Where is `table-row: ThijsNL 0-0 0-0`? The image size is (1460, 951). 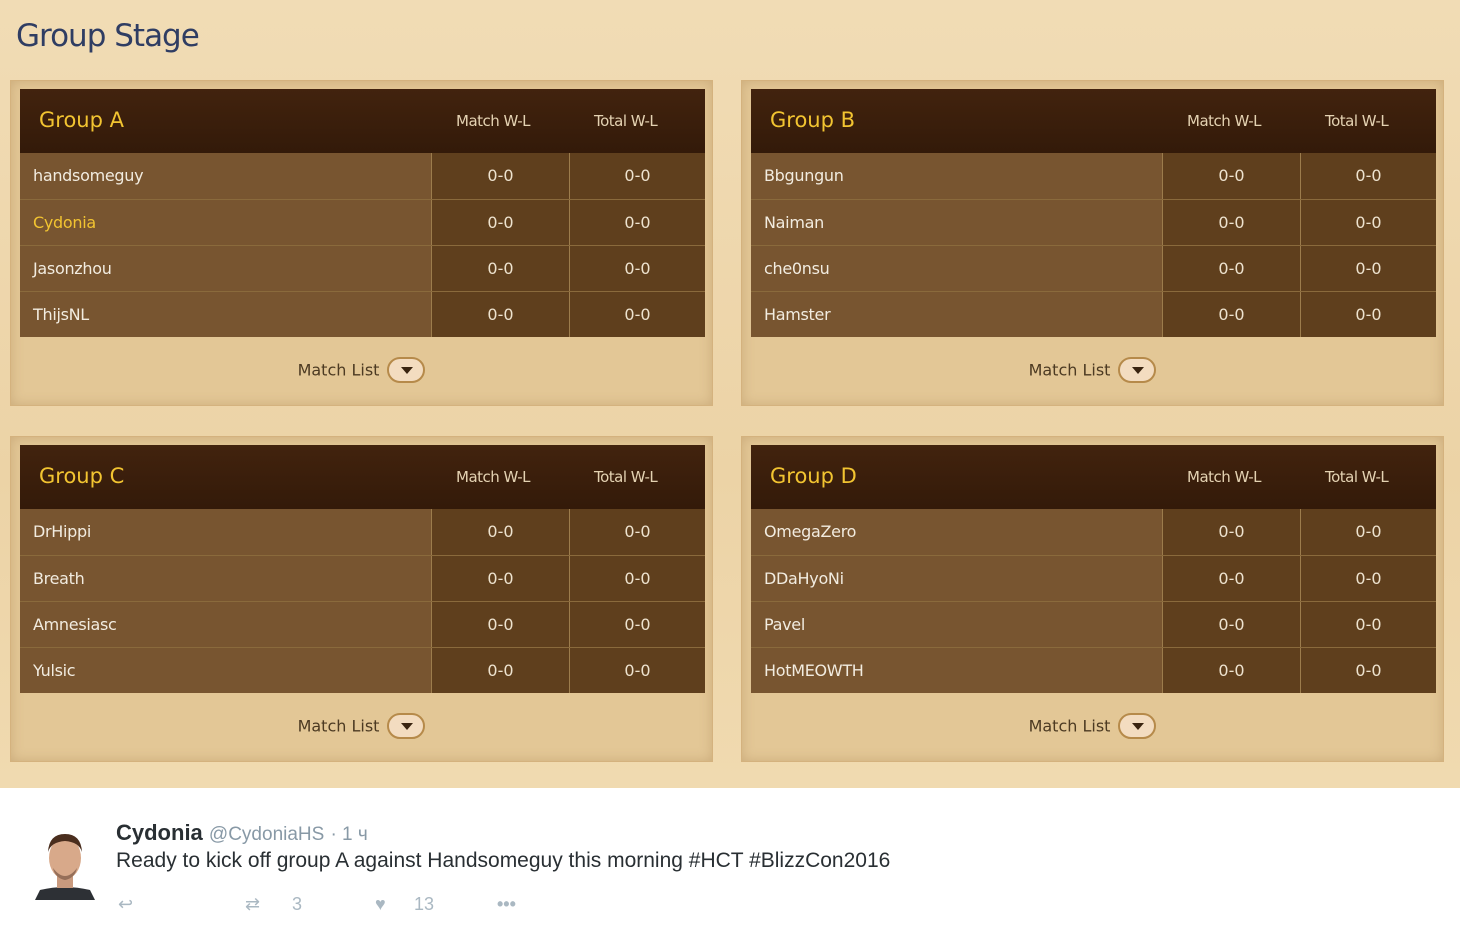
table-row: ThijsNL 0-0 0-0 is located at coordinates (362, 314).